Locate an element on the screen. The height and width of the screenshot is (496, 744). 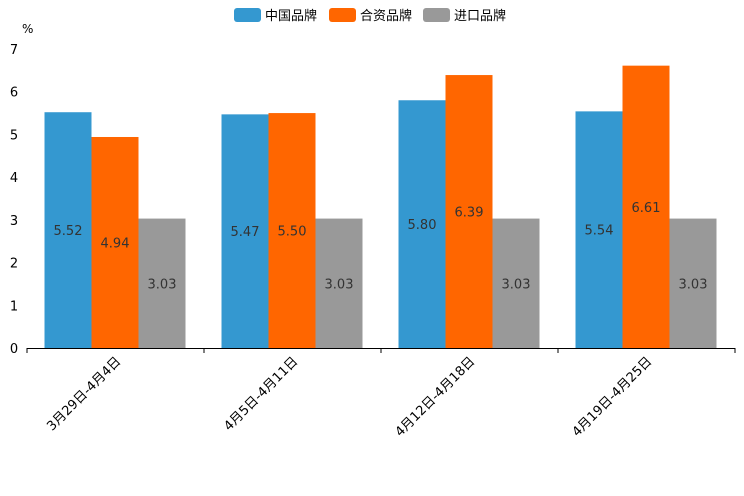
data-label: 5.50 is located at coordinates (292, 232).